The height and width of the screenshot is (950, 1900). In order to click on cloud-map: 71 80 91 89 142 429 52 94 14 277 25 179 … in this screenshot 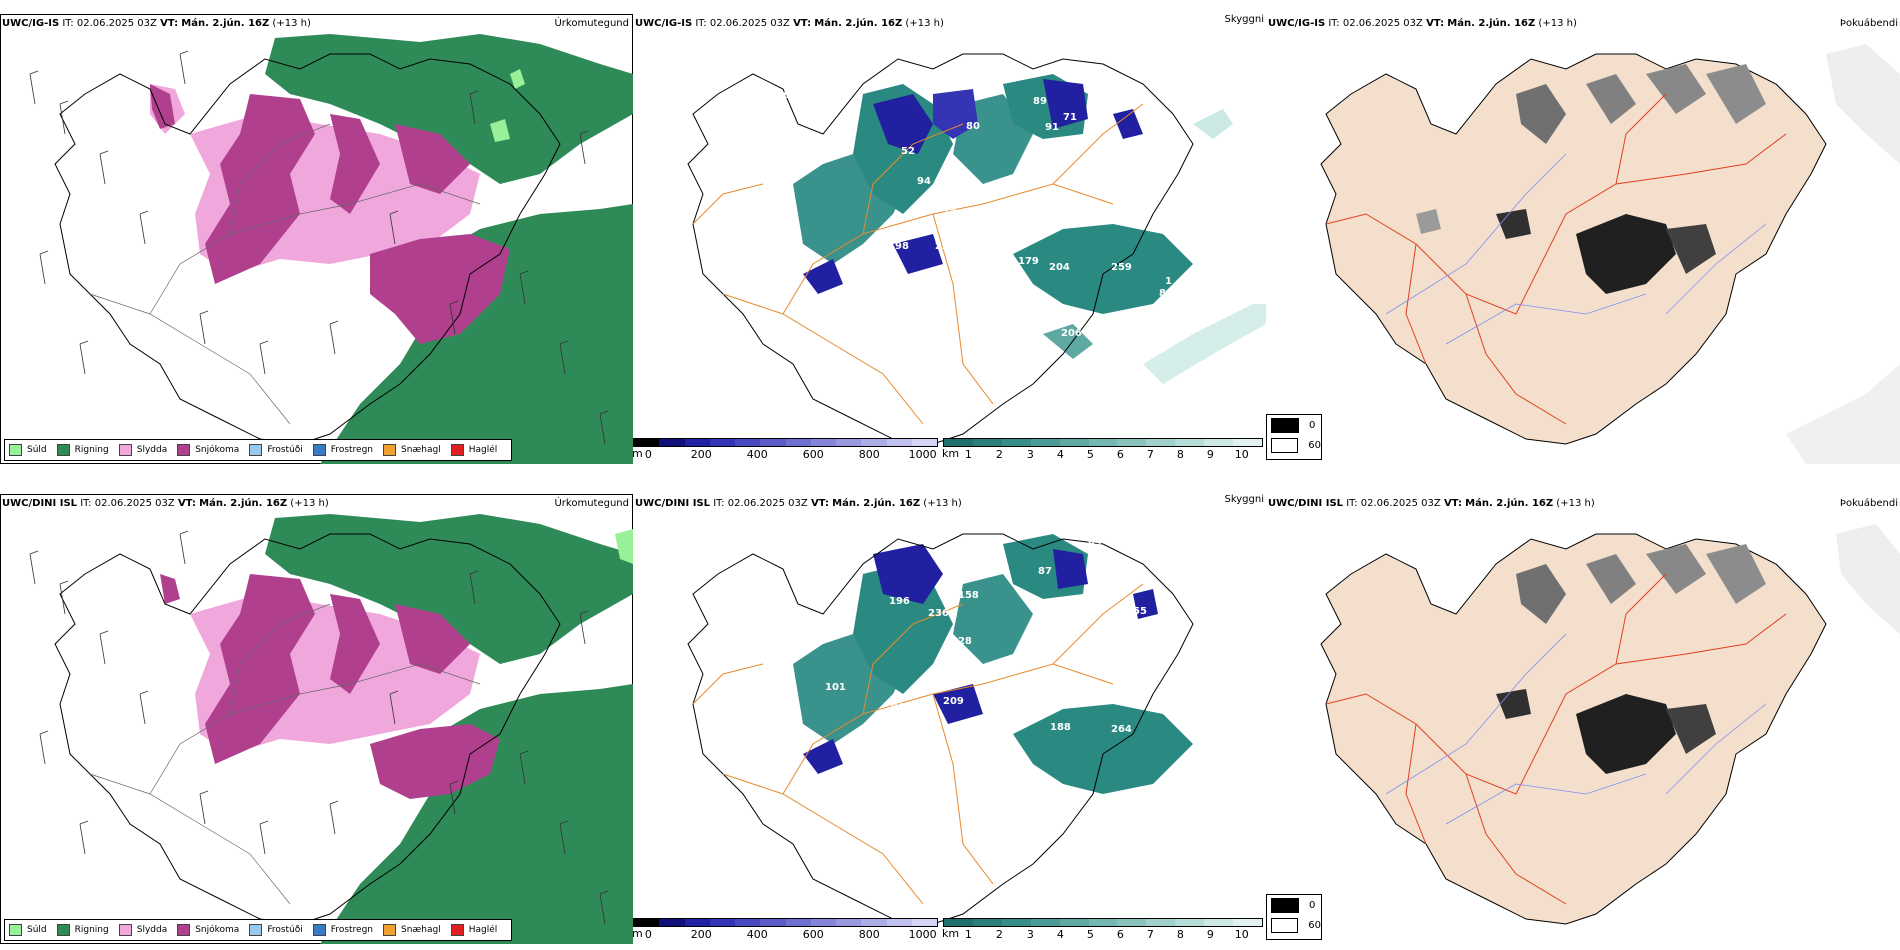, I will do `click(976, 249)`.